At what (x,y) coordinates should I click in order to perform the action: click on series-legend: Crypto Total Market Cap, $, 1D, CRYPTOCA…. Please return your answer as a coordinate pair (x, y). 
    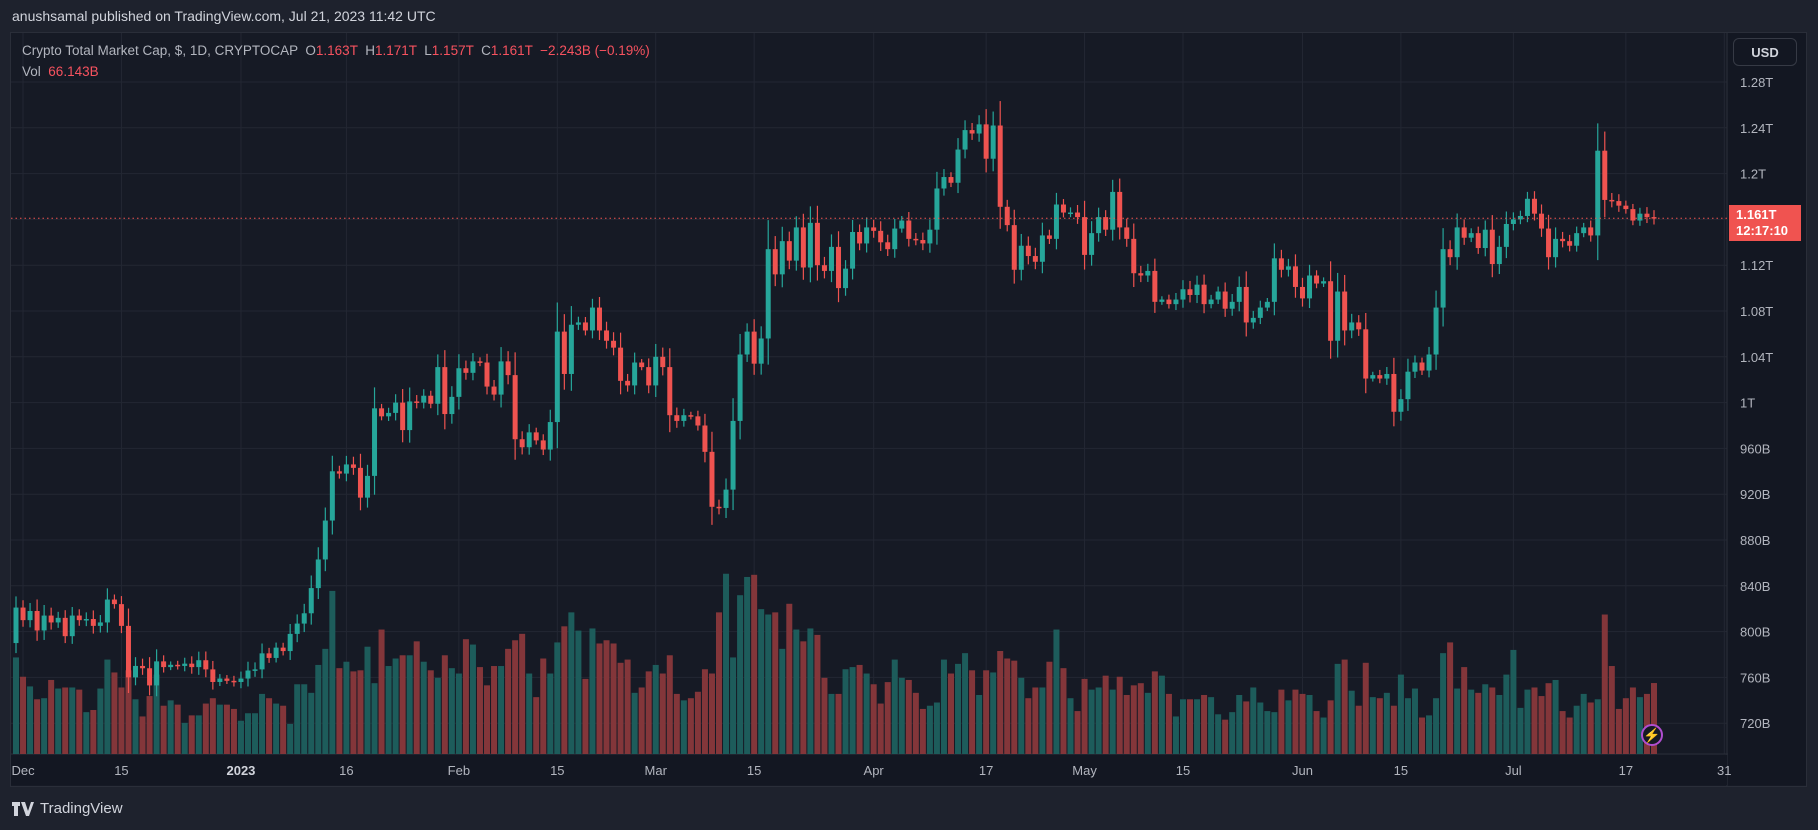
    Looking at the image, I should click on (336, 50).